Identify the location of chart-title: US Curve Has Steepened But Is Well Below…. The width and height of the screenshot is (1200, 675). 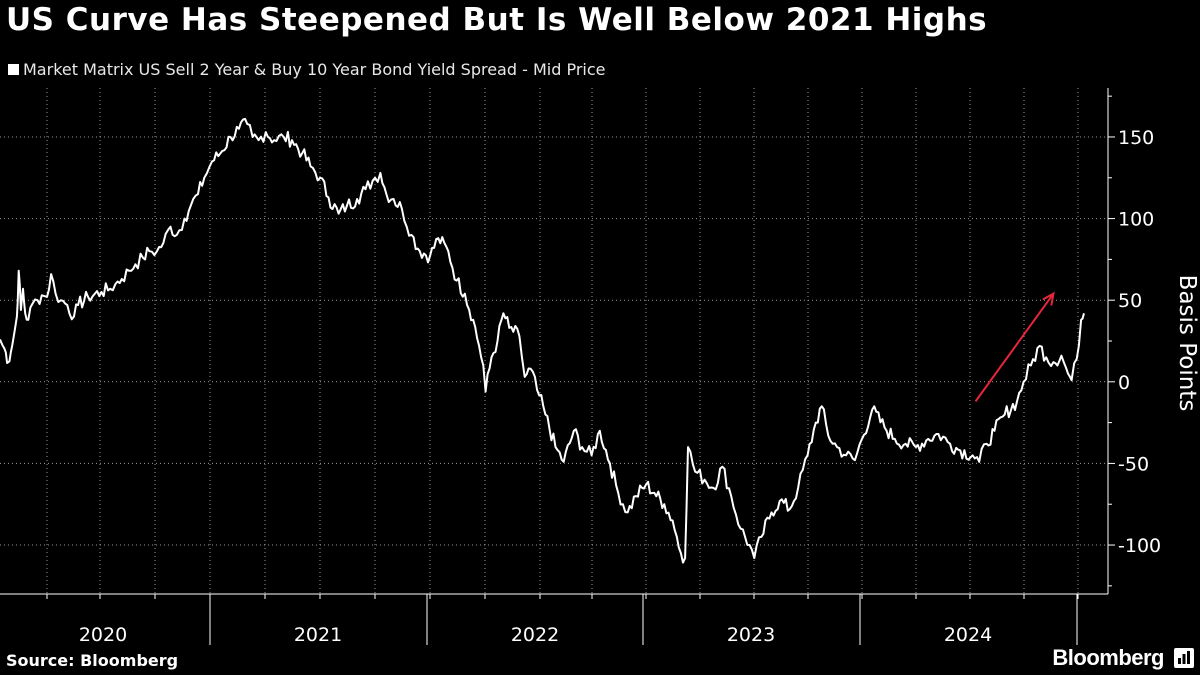
(497, 20).